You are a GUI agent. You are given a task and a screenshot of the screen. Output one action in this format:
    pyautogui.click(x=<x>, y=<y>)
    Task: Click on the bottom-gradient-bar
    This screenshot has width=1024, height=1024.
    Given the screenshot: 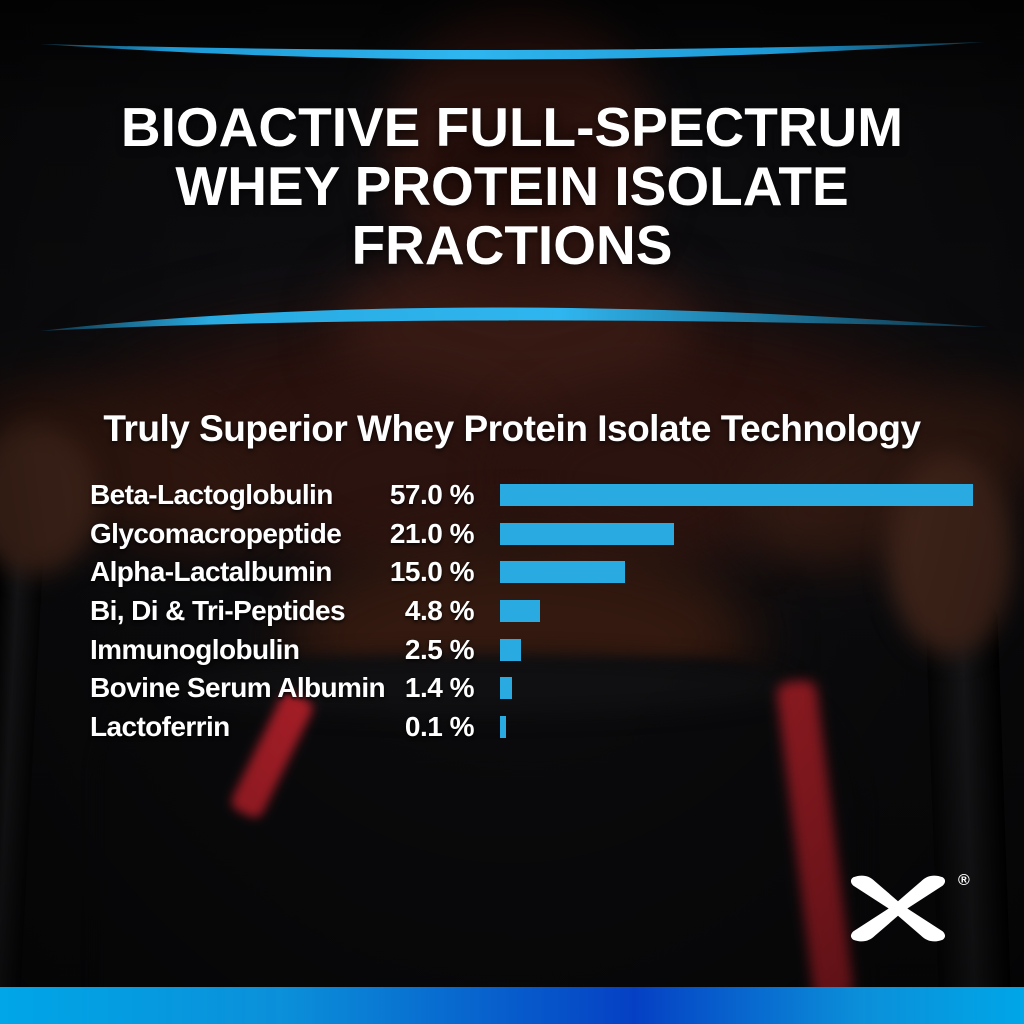 What is the action you would take?
    pyautogui.click(x=512, y=1005)
    